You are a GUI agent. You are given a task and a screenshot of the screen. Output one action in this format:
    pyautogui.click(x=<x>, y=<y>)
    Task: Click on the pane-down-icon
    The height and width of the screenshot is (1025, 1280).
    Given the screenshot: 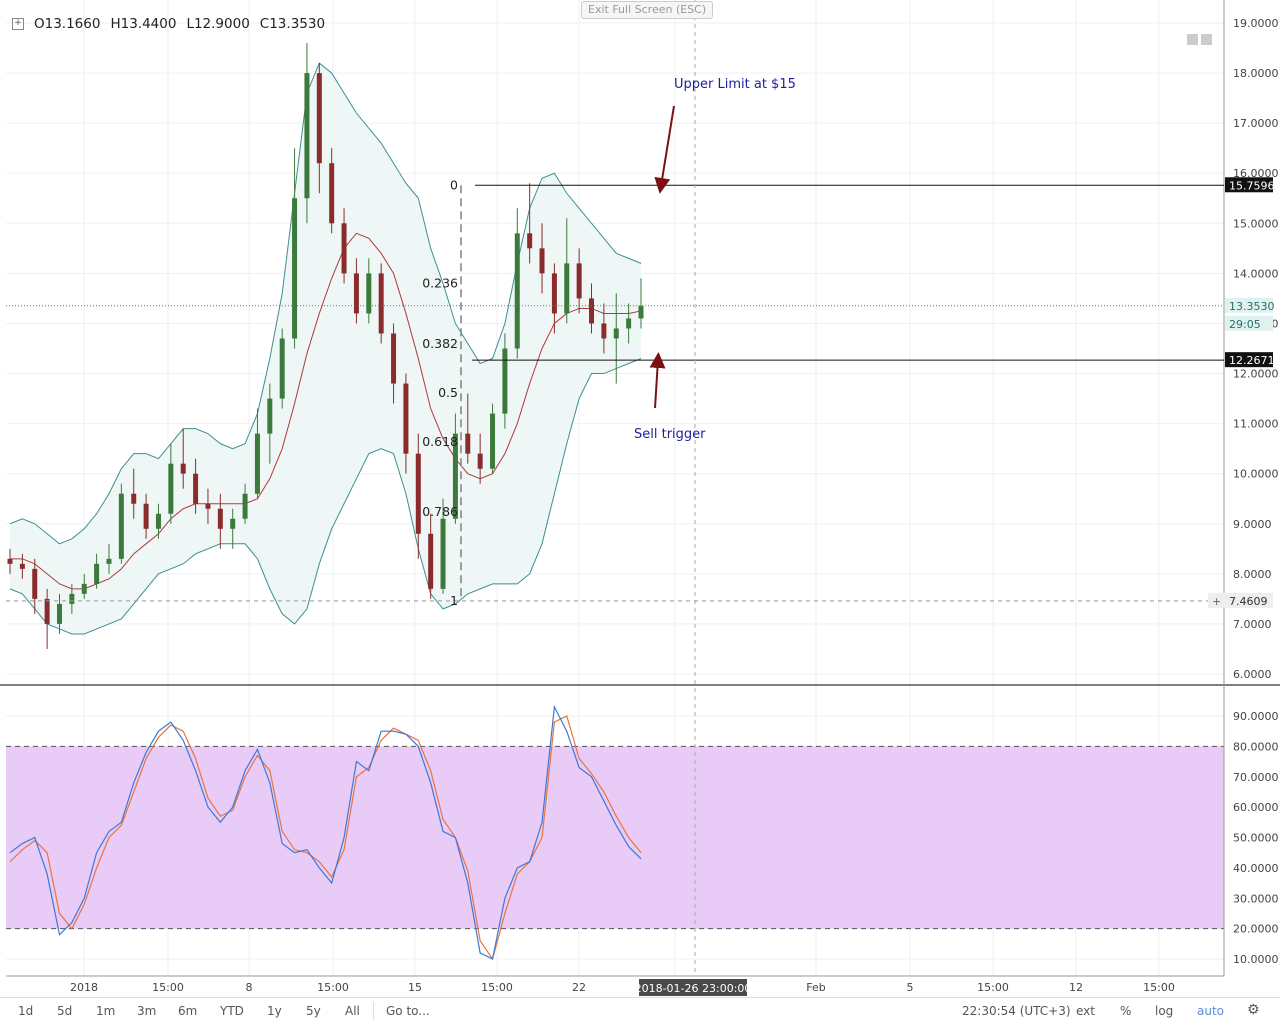 What is the action you would take?
    pyautogui.click(x=1206, y=39)
    